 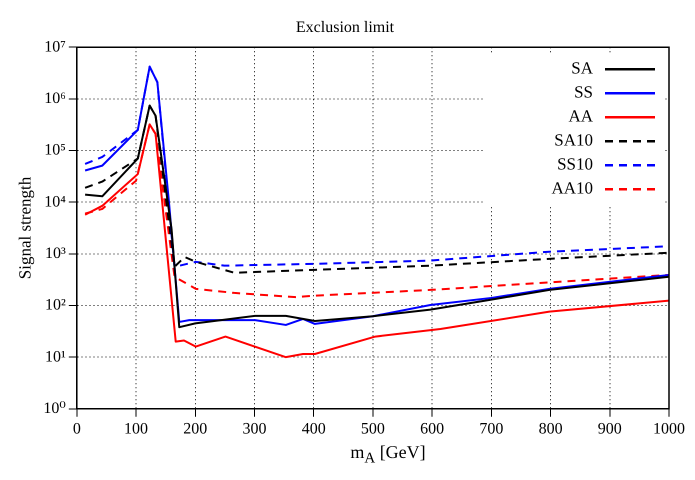 What do you see at coordinates (25, 228) in the screenshot?
I see `y-axis-title: Signal strength` at bounding box center [25, 228].